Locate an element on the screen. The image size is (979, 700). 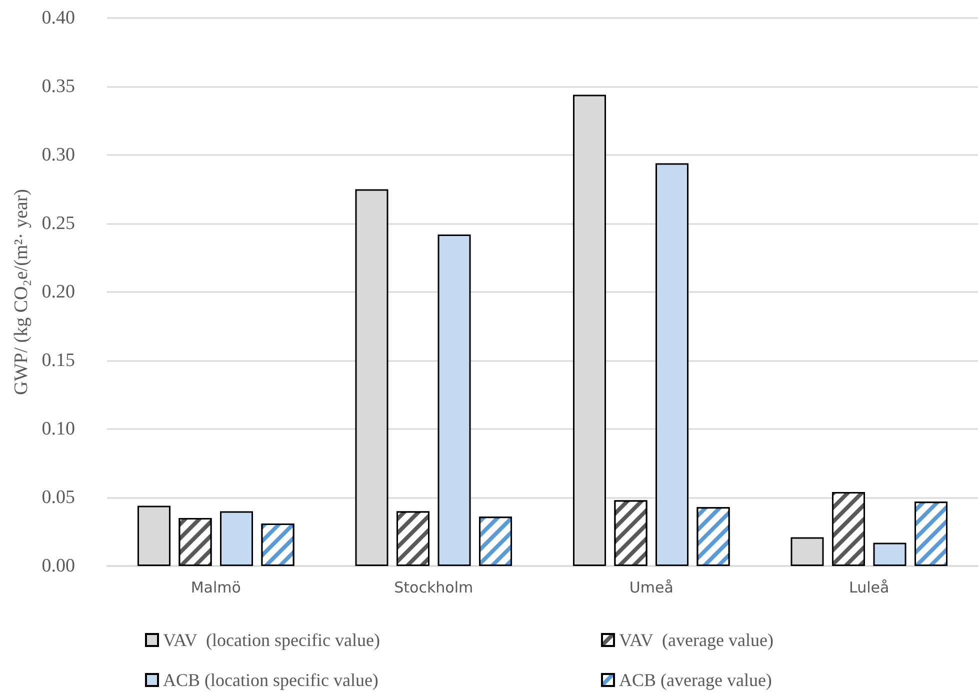
legend-label: ACB (location specific value) is located at coordinates (270, 680).